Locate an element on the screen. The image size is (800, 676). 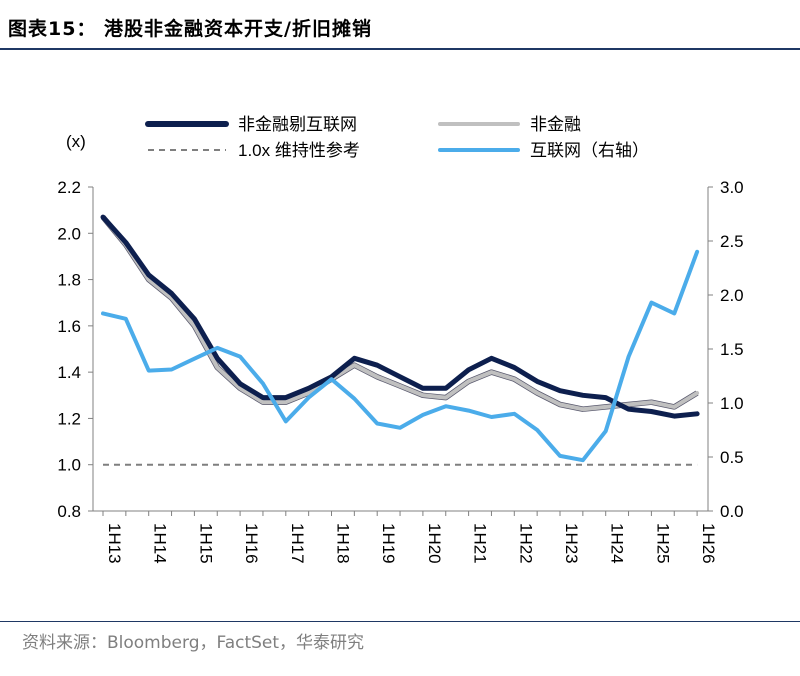
left-tick-label: 1.6 is located at coordinates (69, 326).